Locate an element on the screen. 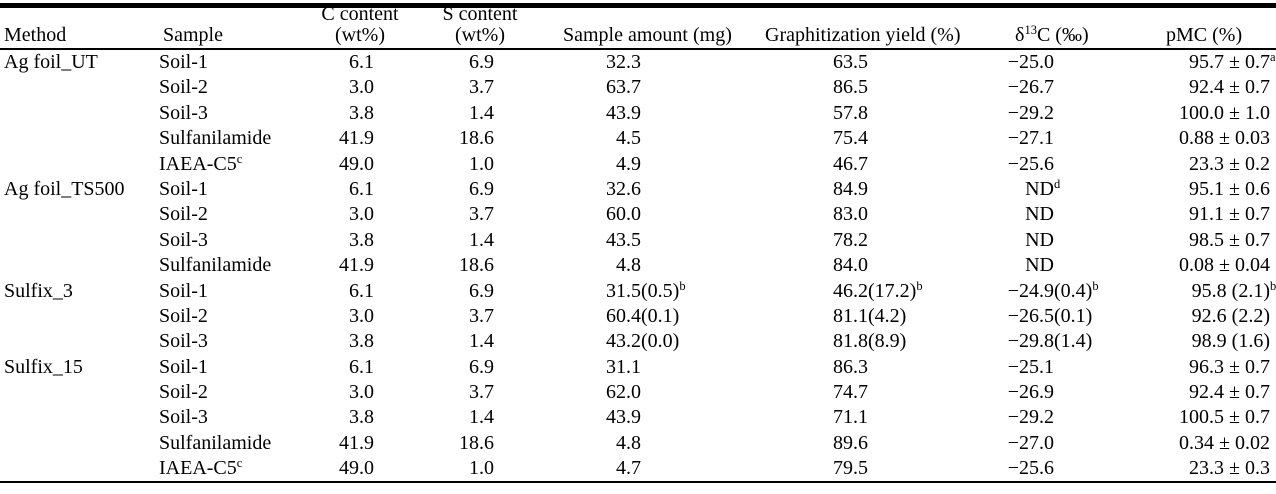 The width and height of the screenshot is (1276, 494). d13c-unit: C (‰) is located at coordinates (1062, 35).